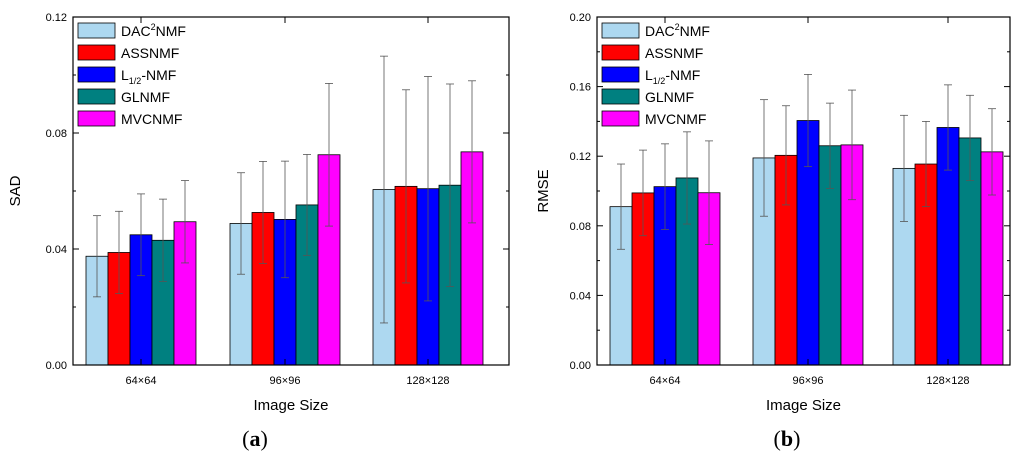 The image size is (1024, 455). What do you see at coordinates (15, 190) in the screenshot?
I see `y-axis-label: SAD` at bounding box center [15, 190].